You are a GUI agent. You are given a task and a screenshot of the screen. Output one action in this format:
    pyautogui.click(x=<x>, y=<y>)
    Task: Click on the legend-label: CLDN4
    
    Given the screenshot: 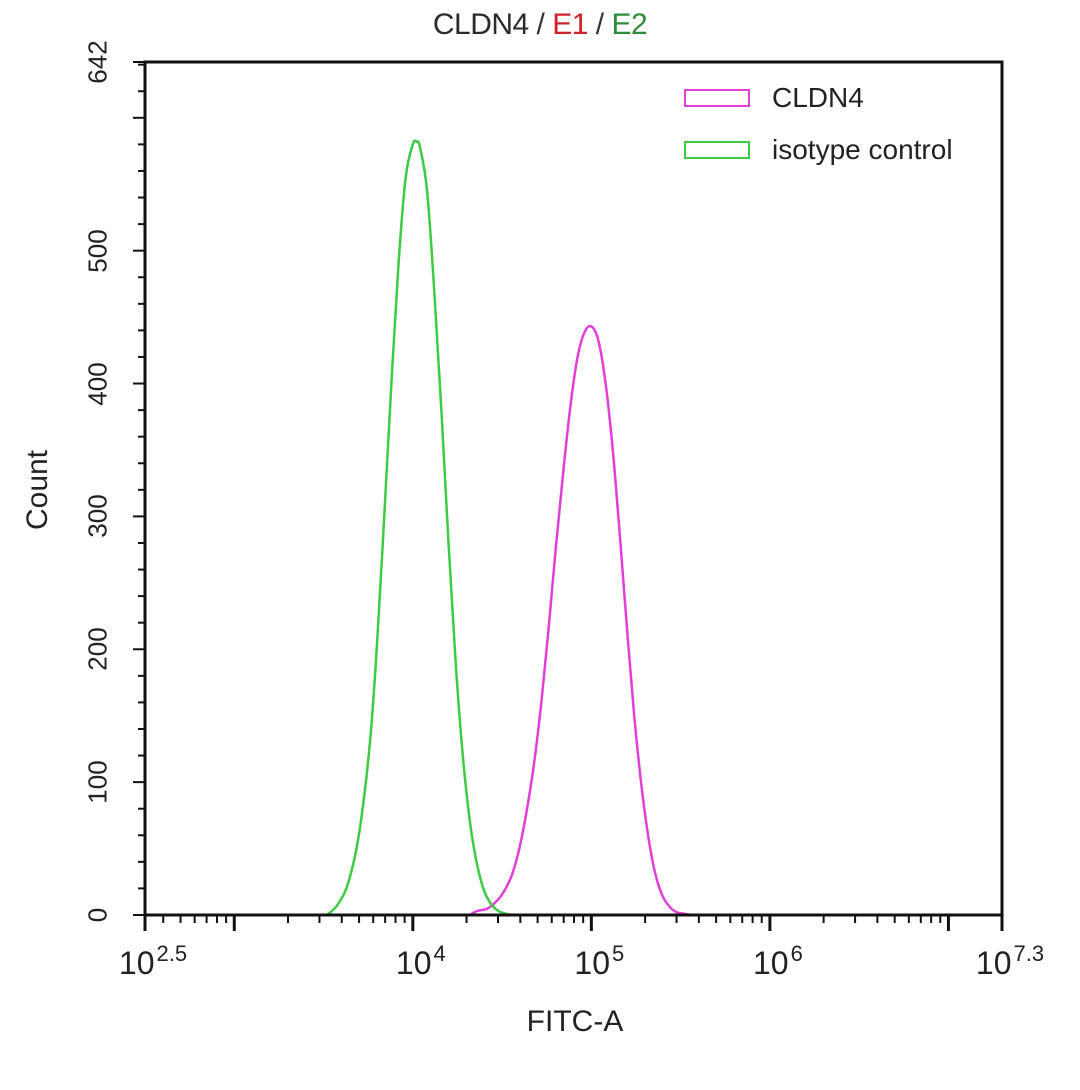 What is the action you would take?
    pyautogui.click(x=818, y=97)
    